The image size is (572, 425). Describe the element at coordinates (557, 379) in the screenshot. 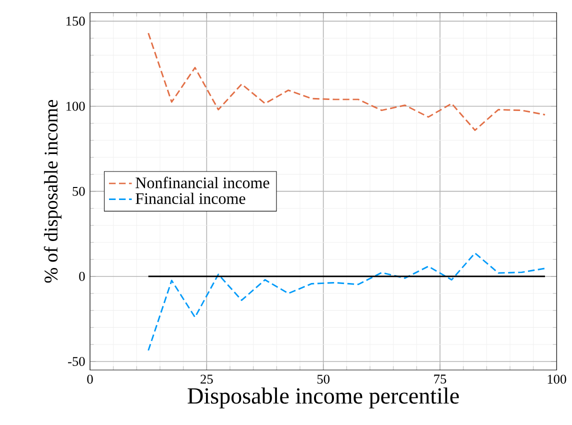

I see `x-tick-label: 100` at that location.